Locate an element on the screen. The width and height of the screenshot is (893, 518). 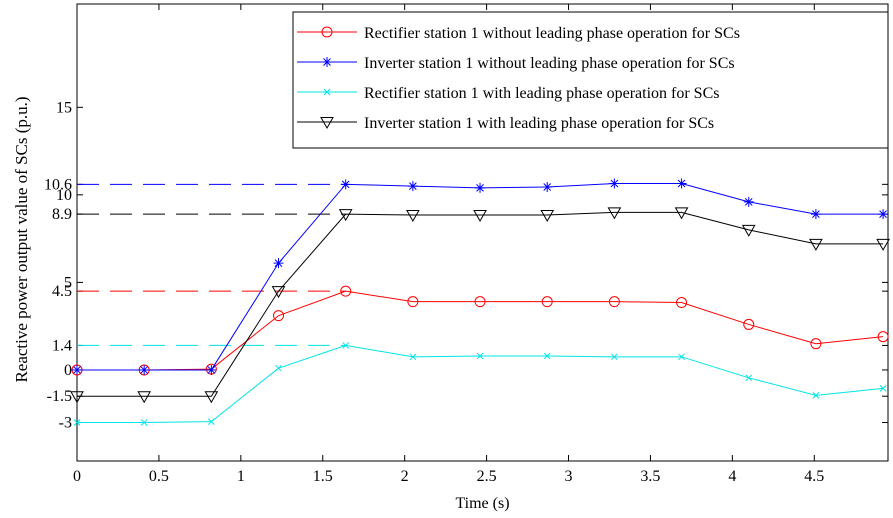
legend-marker-3-shape is located at coordinates (327, 92).